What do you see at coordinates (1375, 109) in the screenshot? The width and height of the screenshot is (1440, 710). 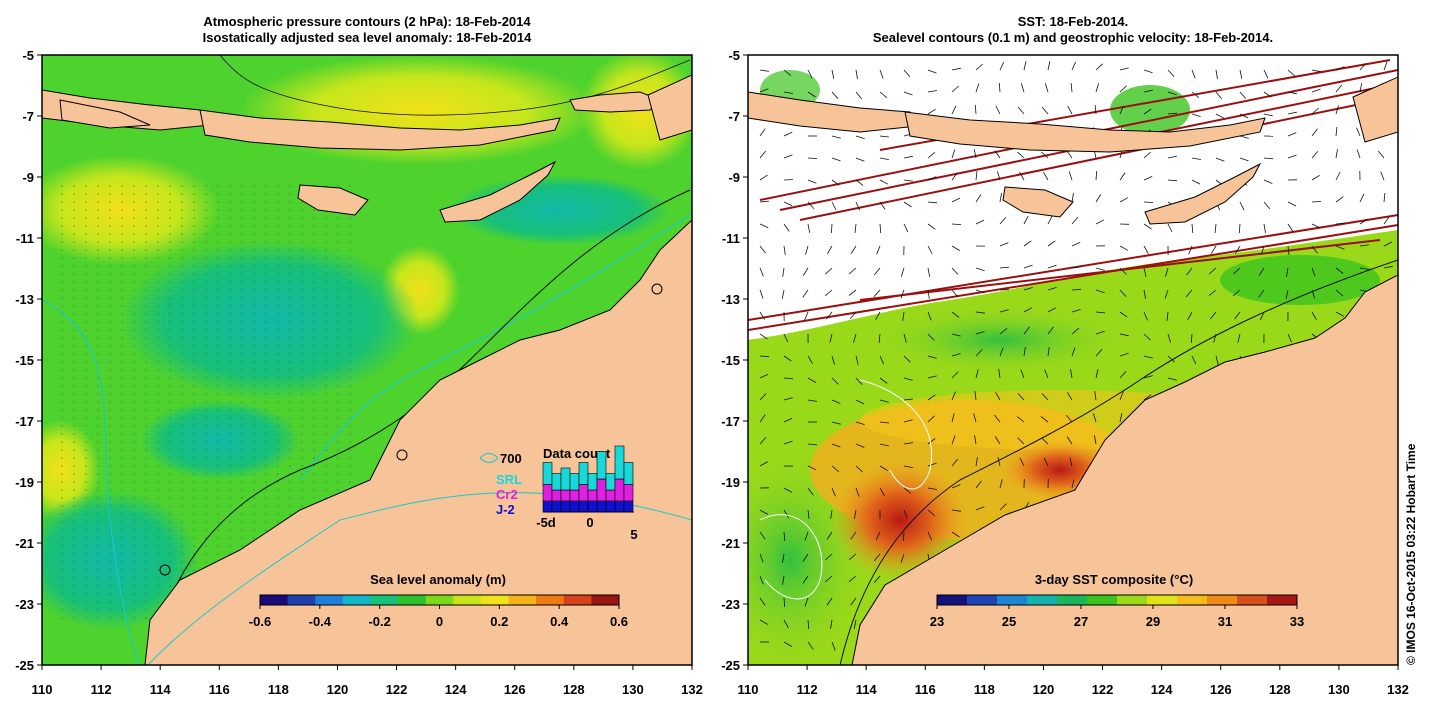 I see `northeast-islands-right` at bounding box center [1375, 109].